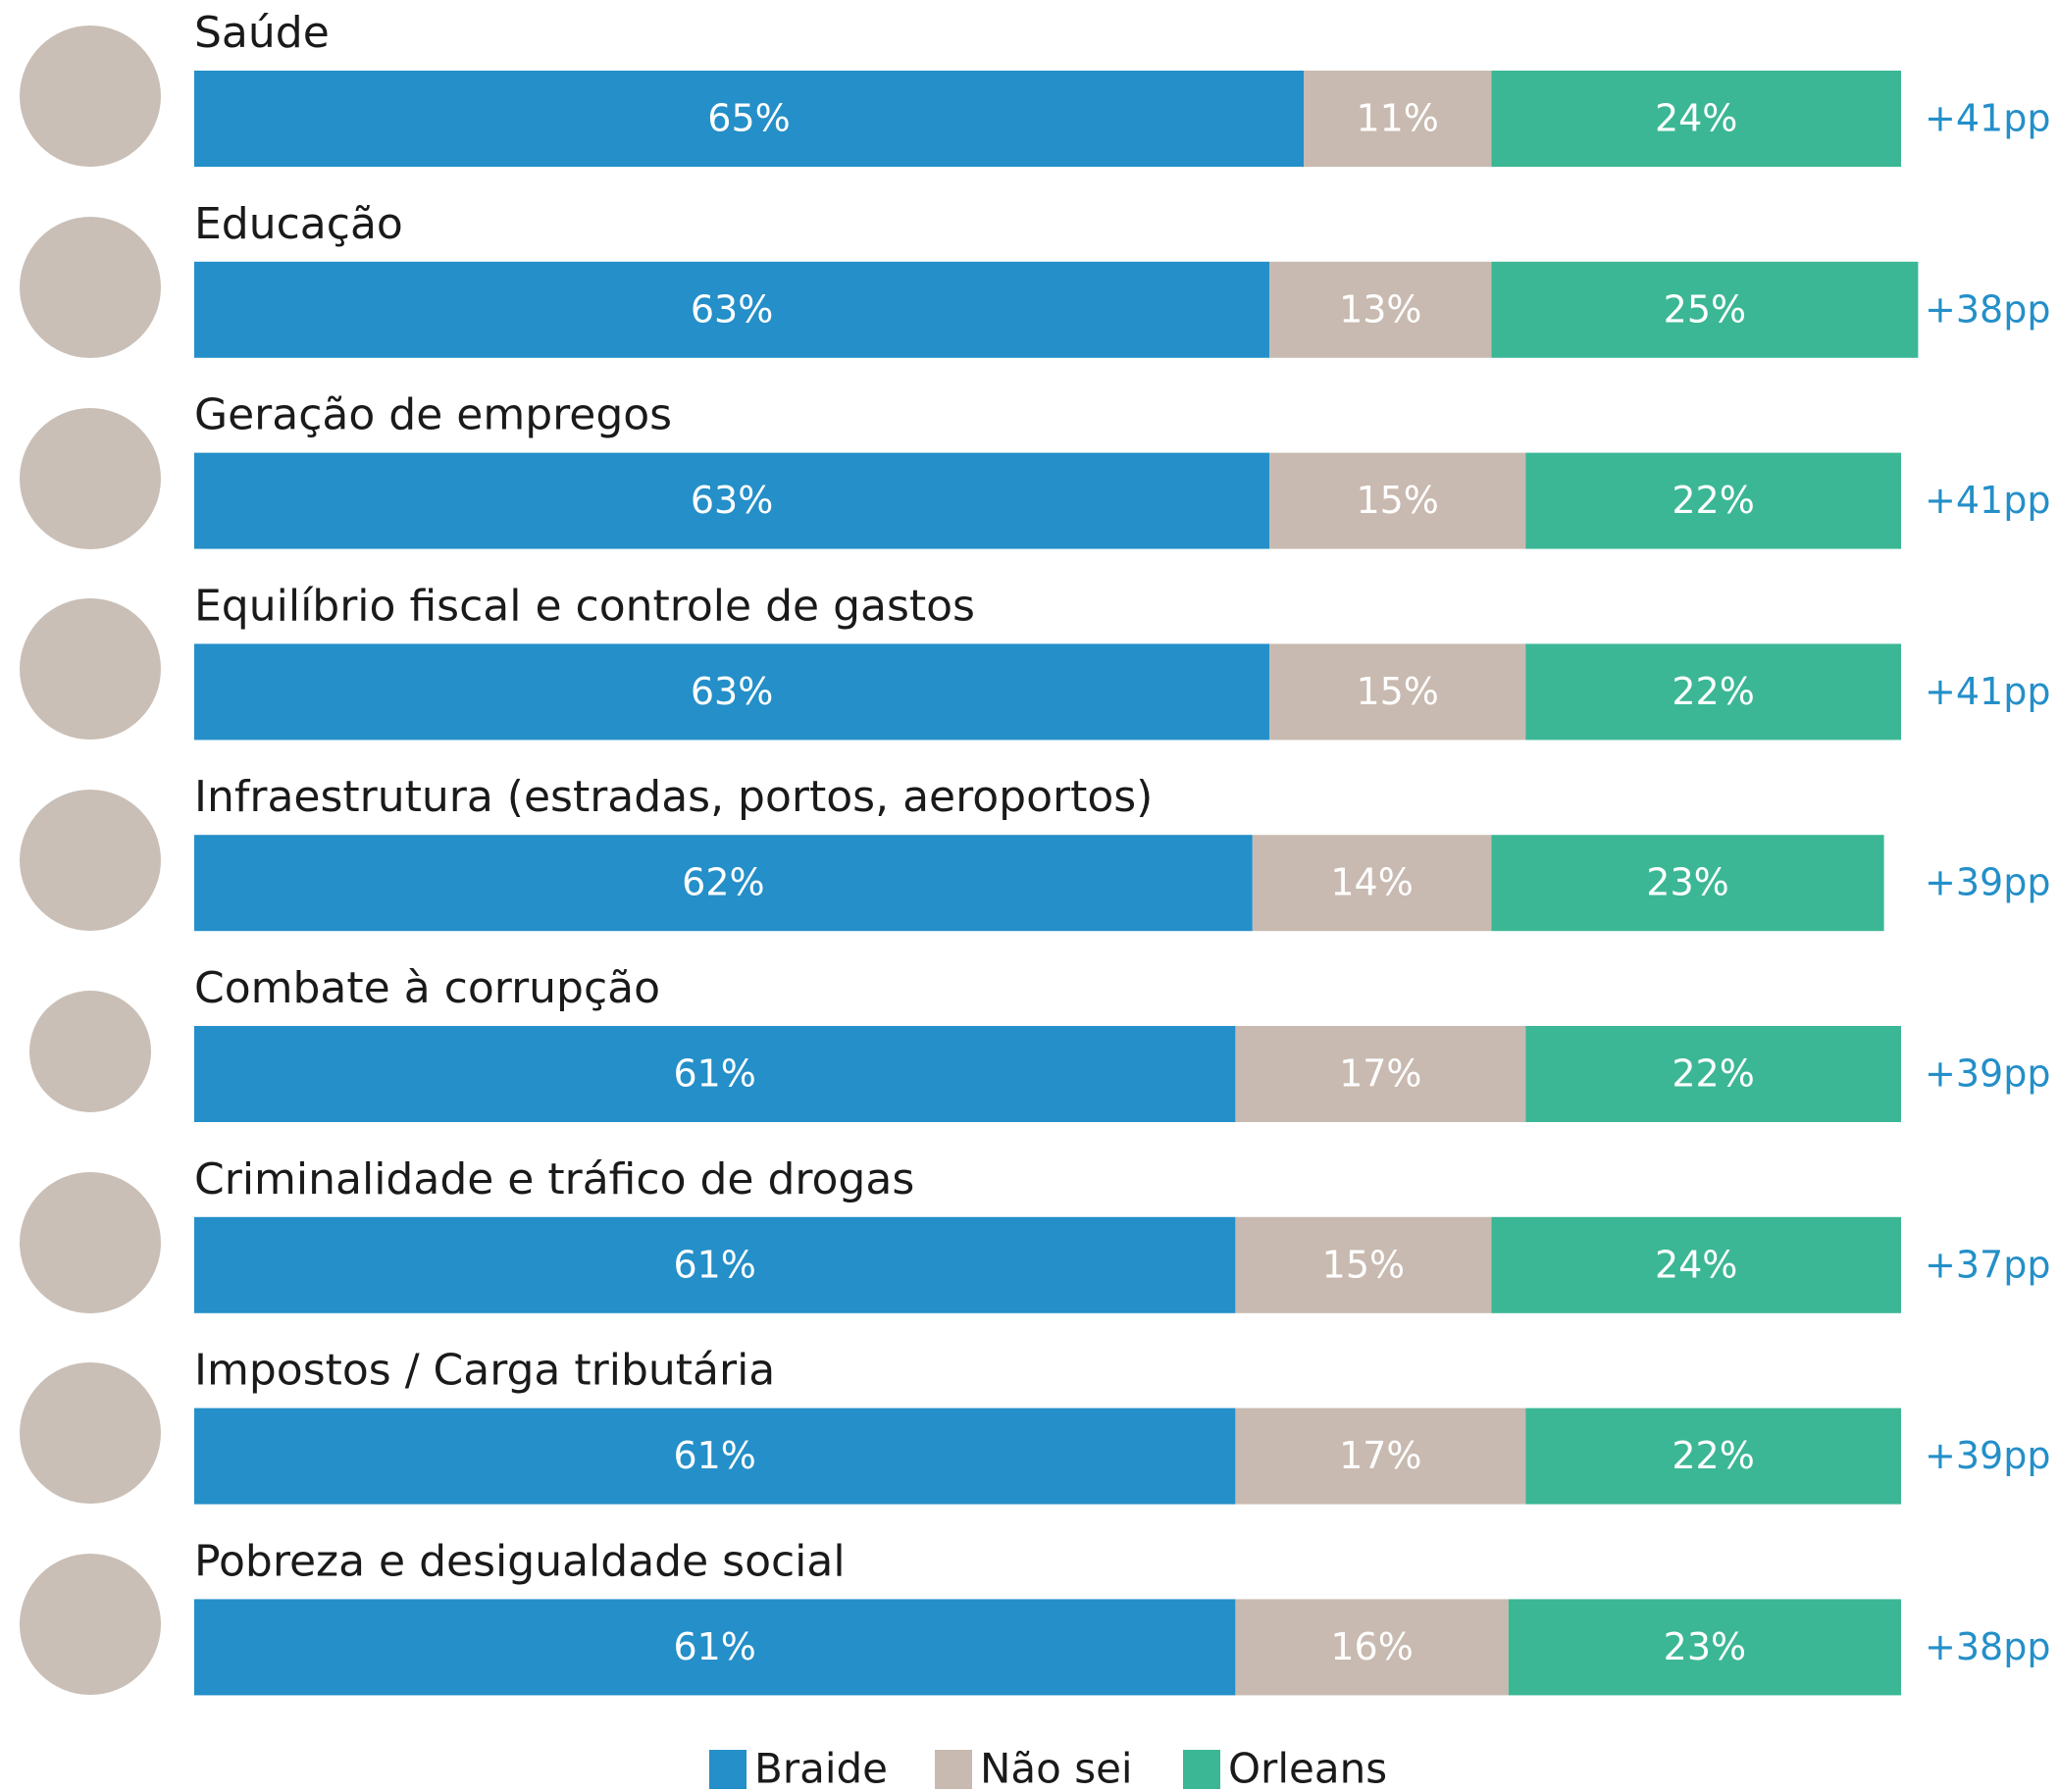 This screenshot has height=1792, width=2059. I want to click on category-label: Combate à corrupção, so click(427, 988).